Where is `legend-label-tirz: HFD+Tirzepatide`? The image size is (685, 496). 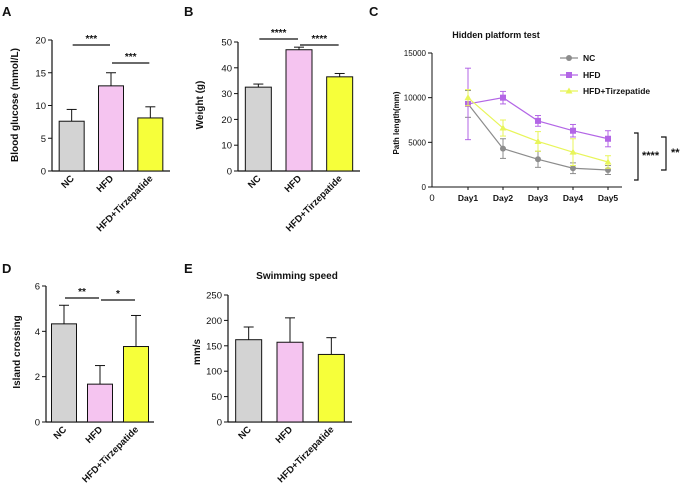 legend-label-tirz: HFD+Tirzepatide is located at coordinates (616, 91).